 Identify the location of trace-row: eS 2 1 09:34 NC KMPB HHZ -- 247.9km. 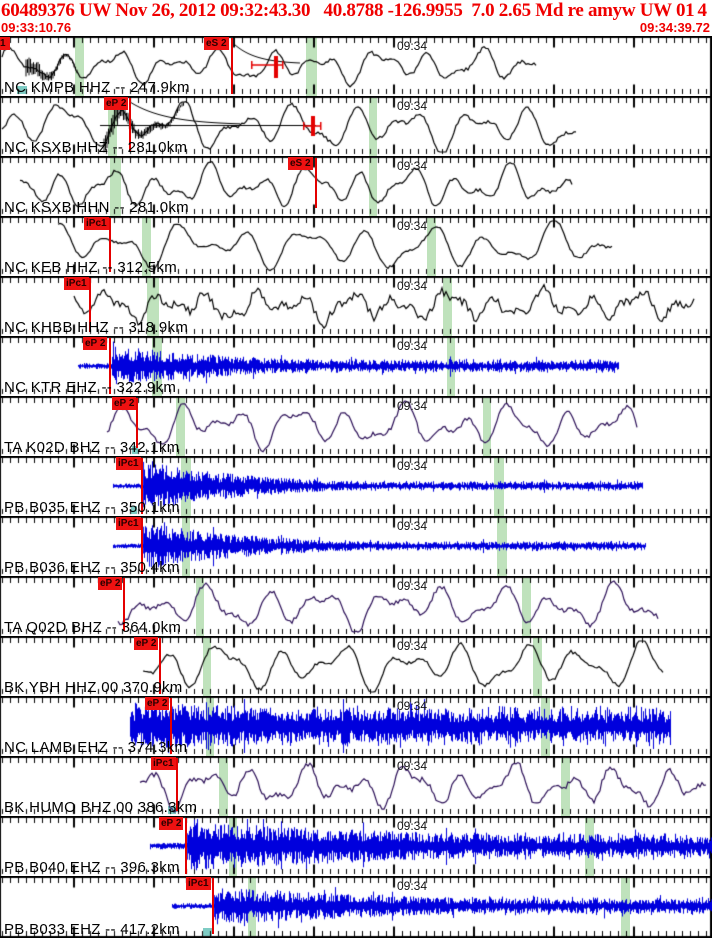
(356, 66).